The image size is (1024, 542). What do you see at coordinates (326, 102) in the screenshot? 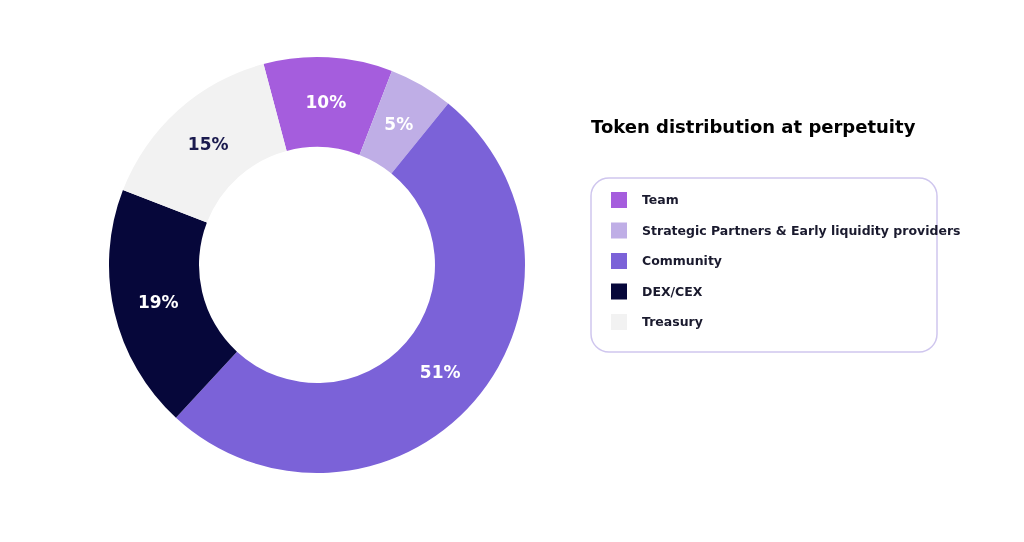
I see `data-label: 10%` at bounding box center [326, 102].